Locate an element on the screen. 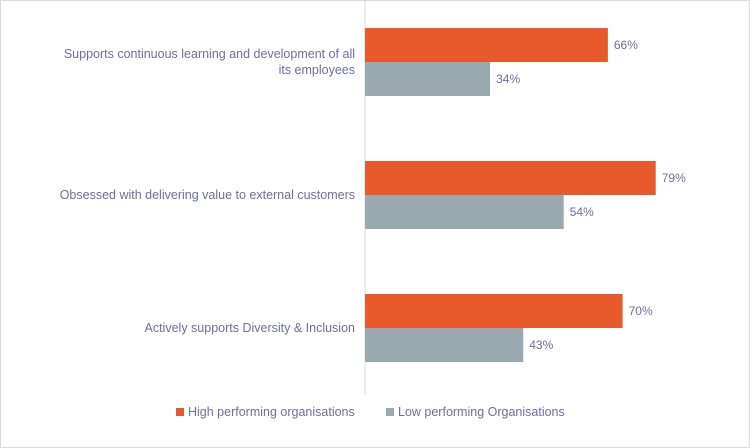  data-label: 79% is located at coordinates (674, 178).